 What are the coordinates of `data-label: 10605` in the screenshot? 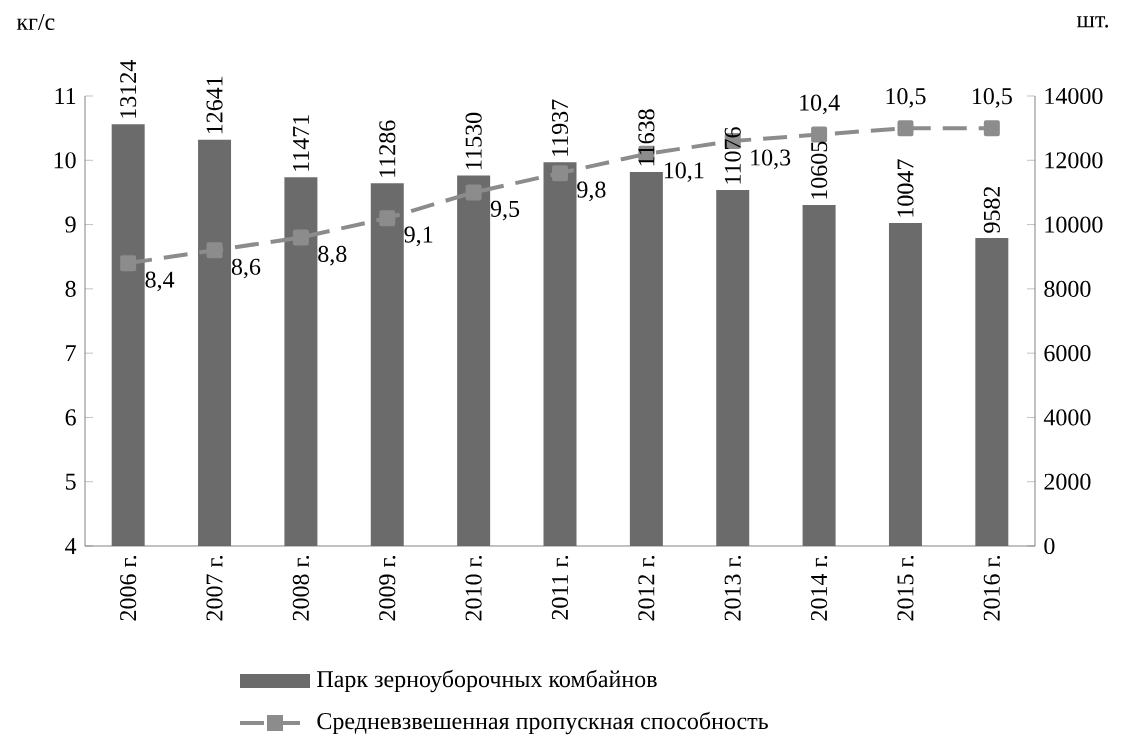 It's located at (819, 170).